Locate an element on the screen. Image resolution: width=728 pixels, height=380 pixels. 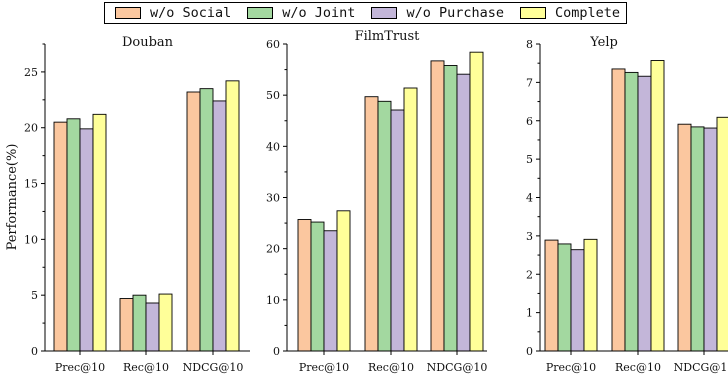
y-tick-label: 40 is located at coordinates (273, 146).